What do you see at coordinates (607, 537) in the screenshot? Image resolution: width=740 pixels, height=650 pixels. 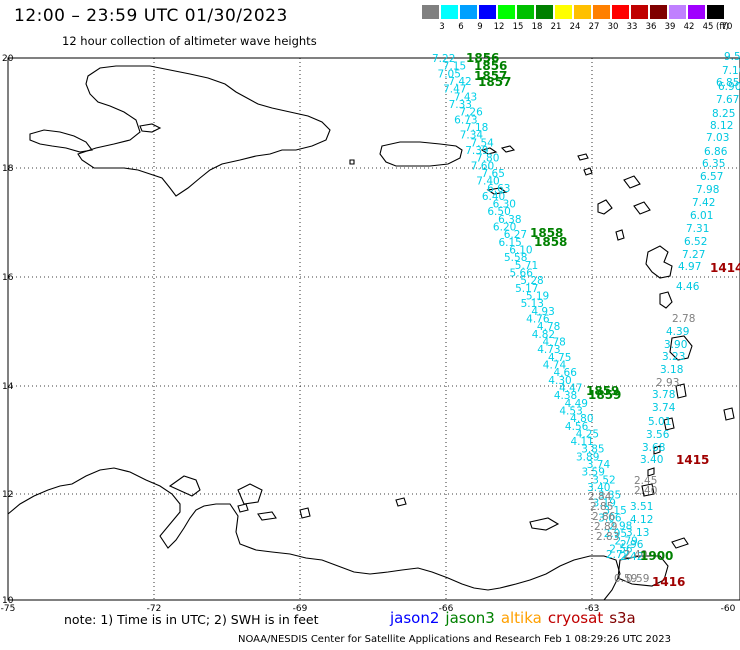 I see `track-value-gray: 2.83` at bounding box center [607, 537].